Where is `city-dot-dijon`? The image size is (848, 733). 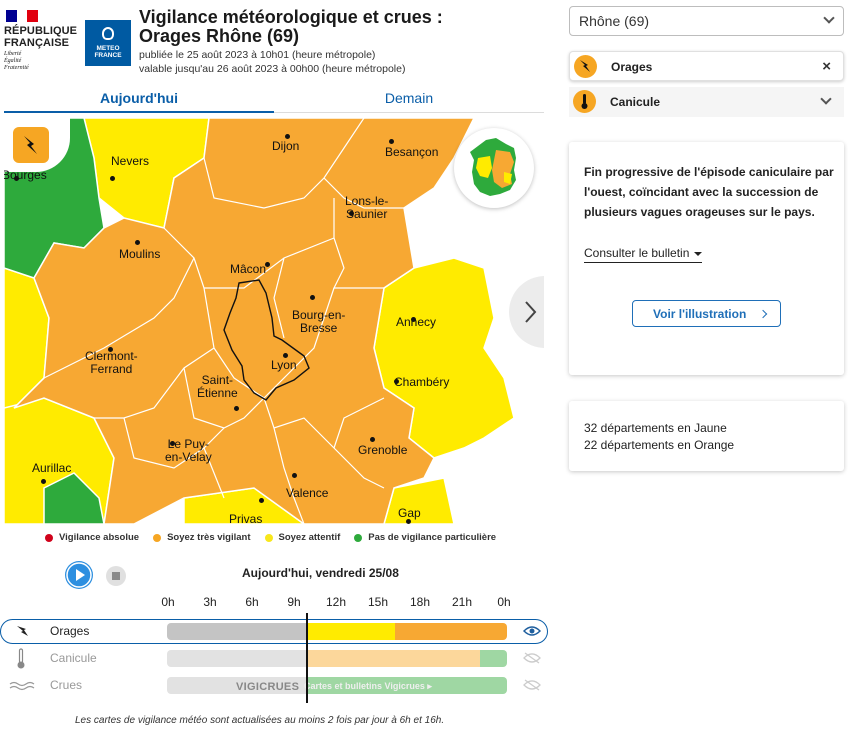 city-dot-dijon is located at coordinates (287, 136).